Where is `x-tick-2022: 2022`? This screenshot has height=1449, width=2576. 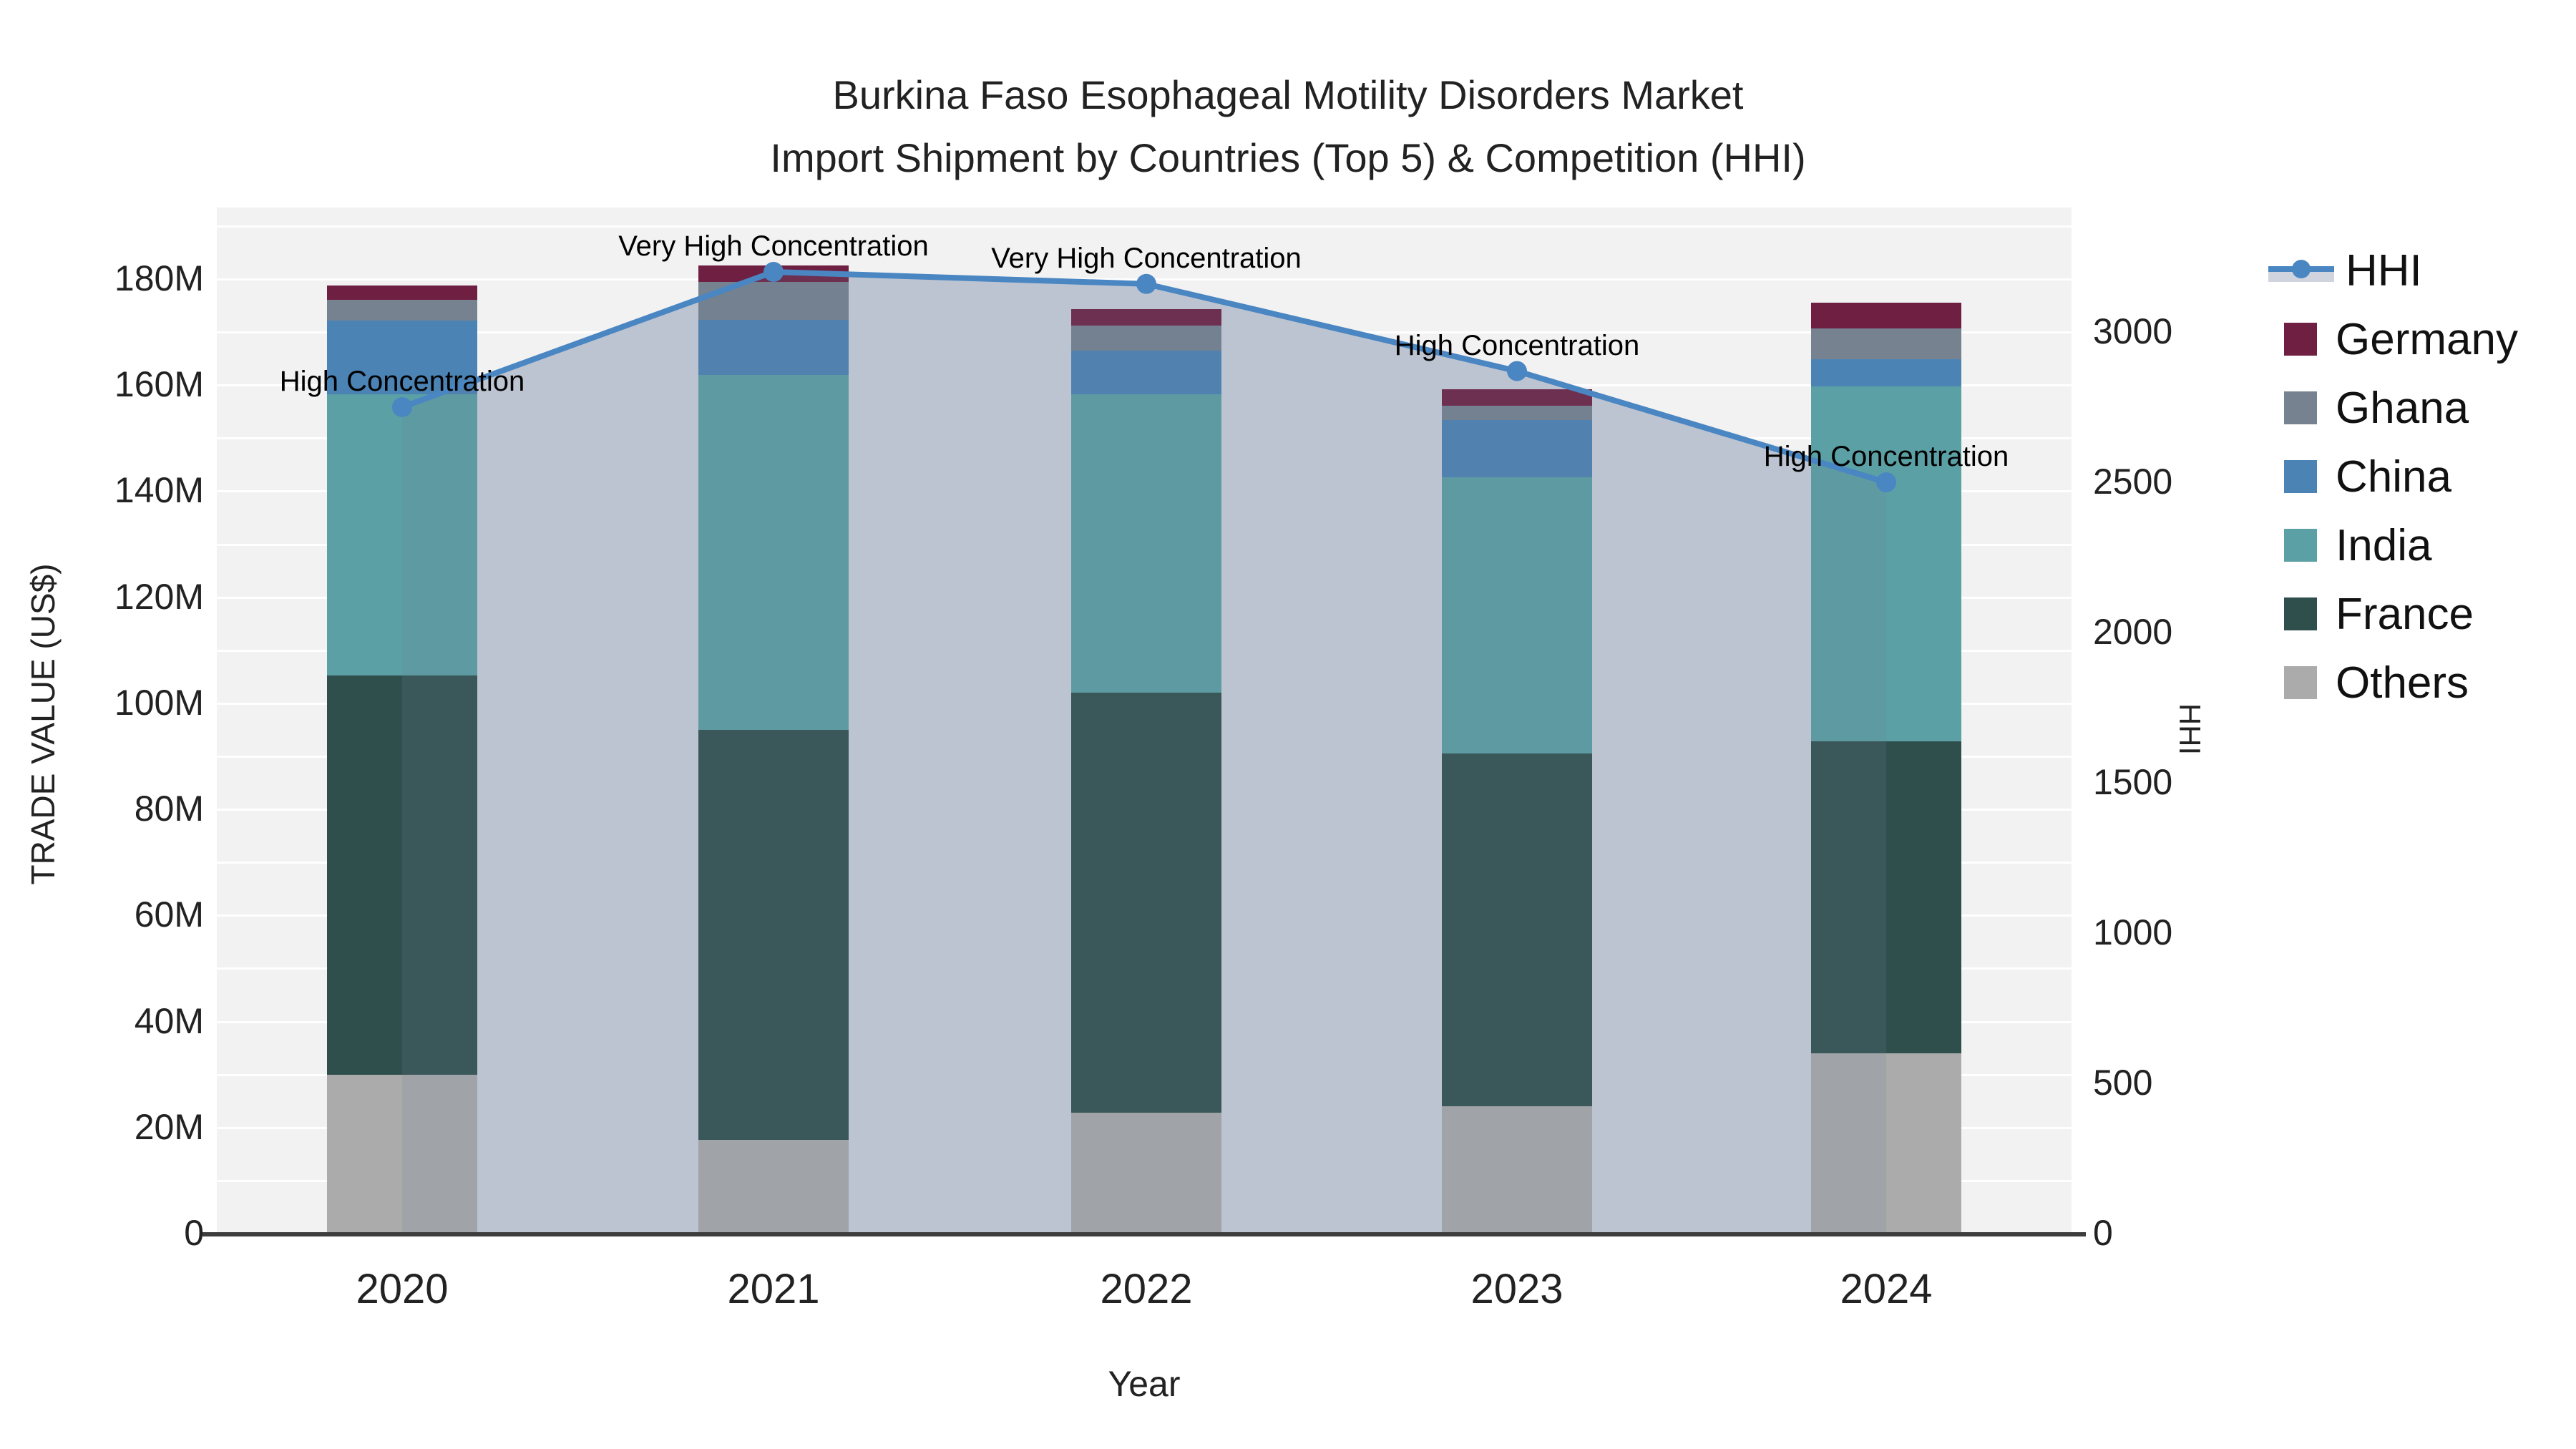 x-tick-2022: 2022 is located at coordinates (1146, 1289).